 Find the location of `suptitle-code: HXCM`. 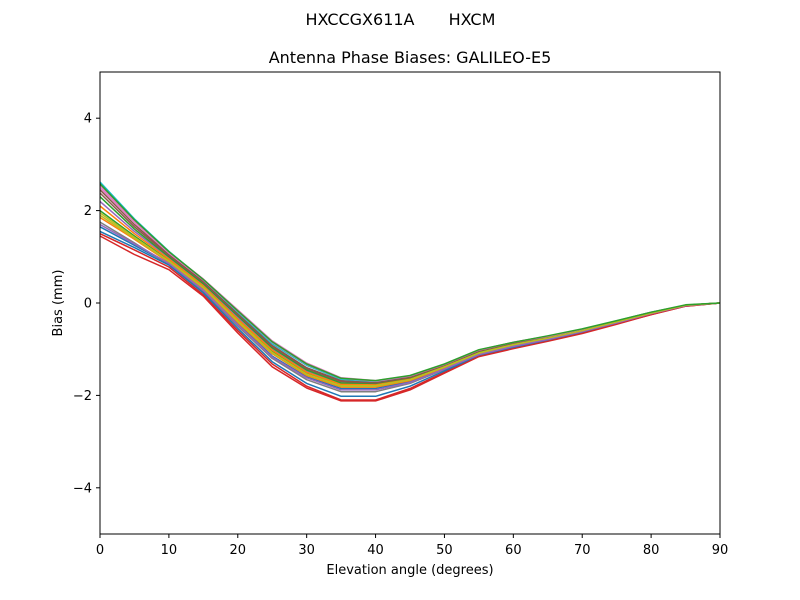

suptitle-code: HXCM is located at coordinates (472, 19).